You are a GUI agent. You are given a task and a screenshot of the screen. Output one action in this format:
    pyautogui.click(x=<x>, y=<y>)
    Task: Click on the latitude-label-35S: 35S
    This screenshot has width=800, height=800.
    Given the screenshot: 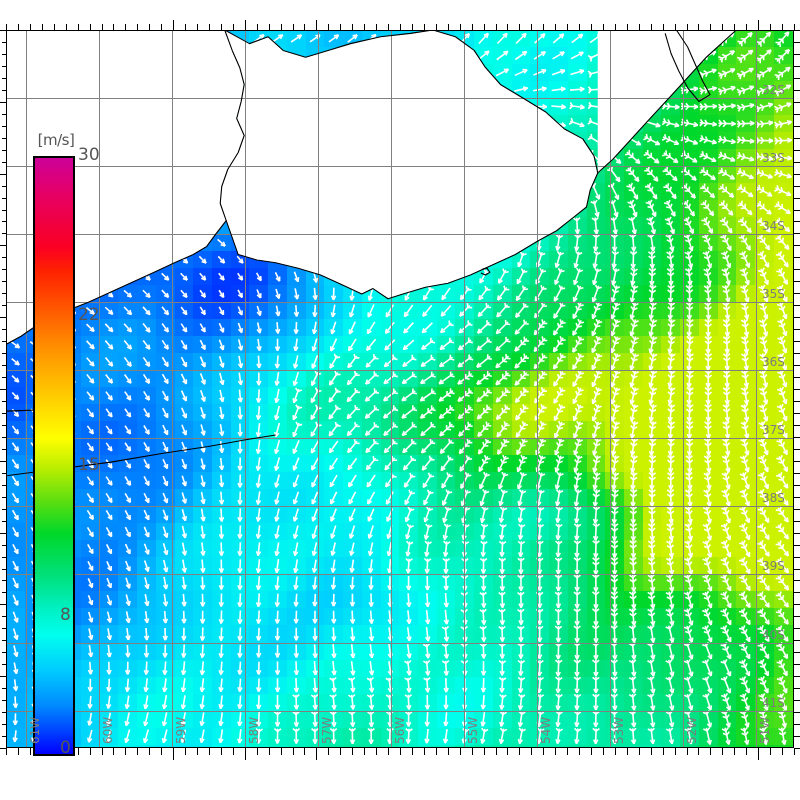 What is the action you would take?
    pyautogui.click(x=773, y=294)
    